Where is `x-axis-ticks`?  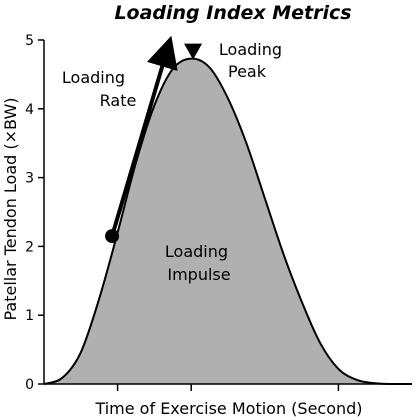
x-axis-ticks is located at coordinates (228, 387).